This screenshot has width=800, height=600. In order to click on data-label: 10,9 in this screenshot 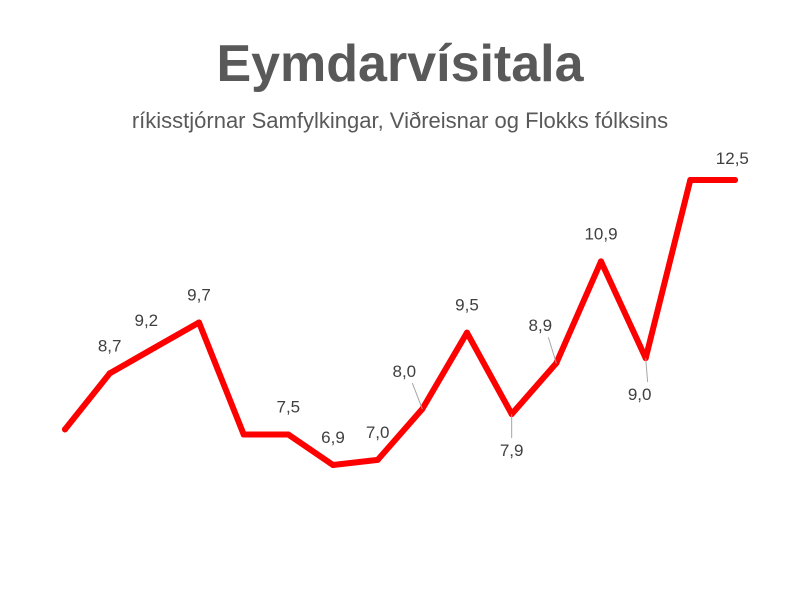, I will do `click(600, 233)`.